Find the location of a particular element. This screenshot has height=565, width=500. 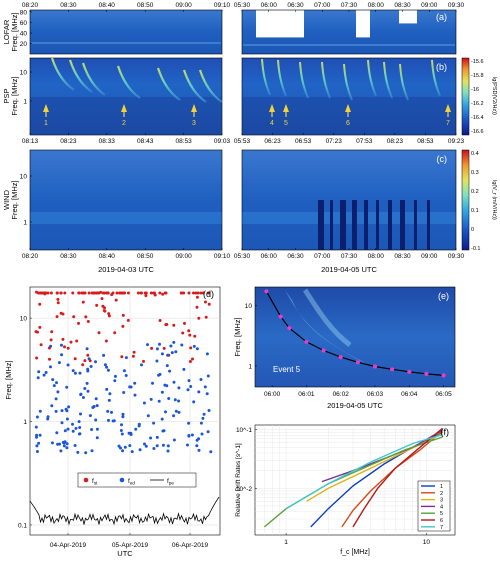

panel-a-top-tick-right-label: 06:00 is located at coordinates (269, 5).